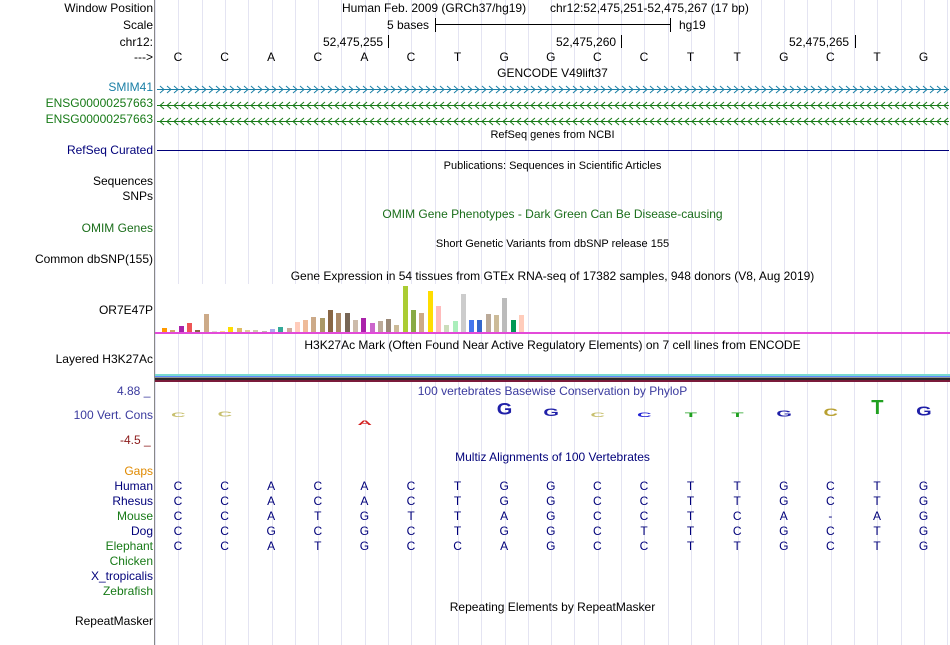 The height and width of the screenshot is (645, 950). I want to click on species-label: Elephant, so click(129, 546).